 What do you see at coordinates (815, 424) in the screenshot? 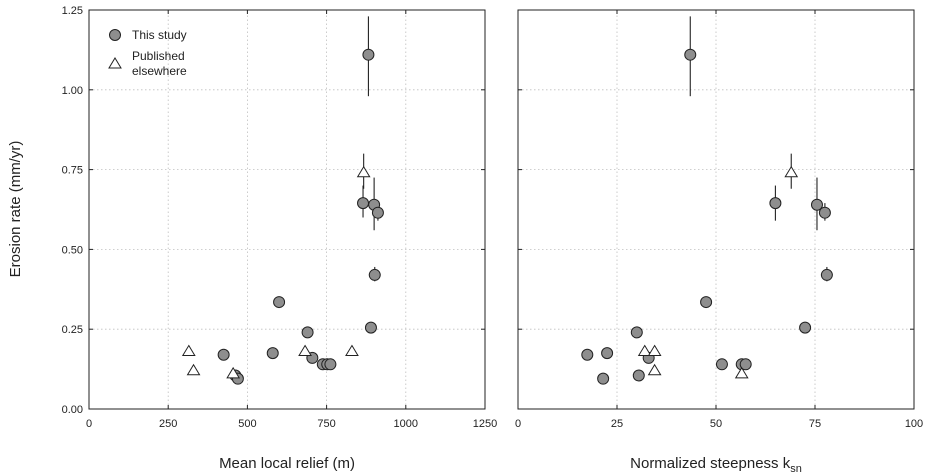
I see `x-tick-label: 75` at bounding box center [815, 424].